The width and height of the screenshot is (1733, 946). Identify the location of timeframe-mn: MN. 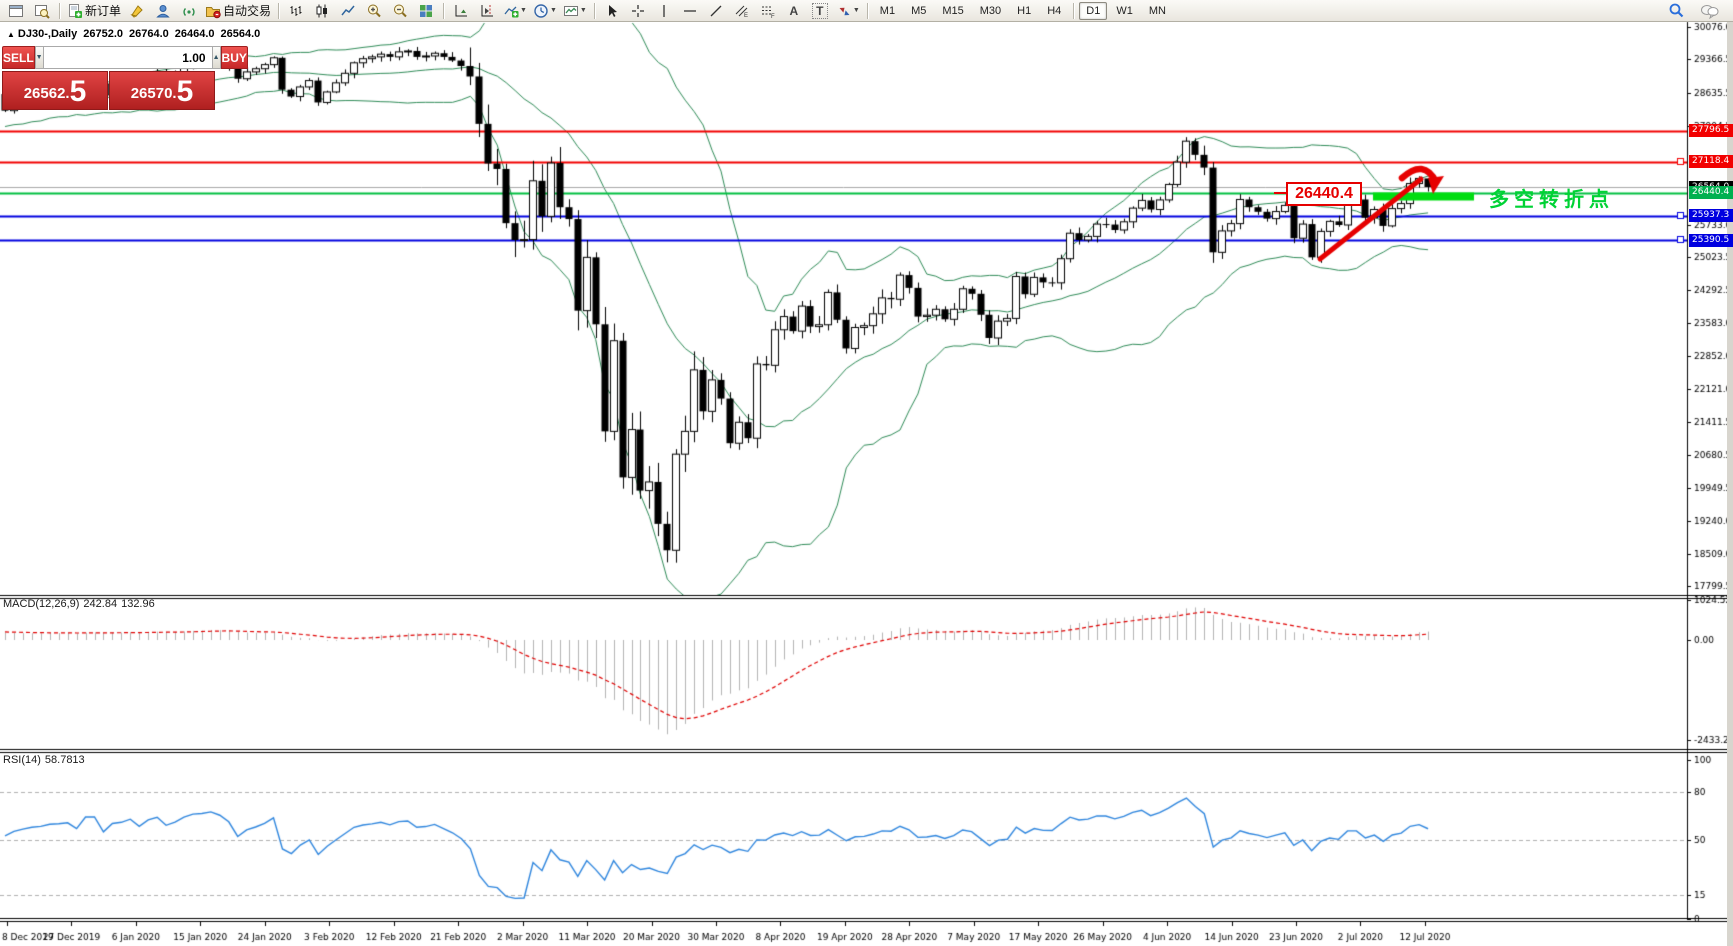
(1157, 10).